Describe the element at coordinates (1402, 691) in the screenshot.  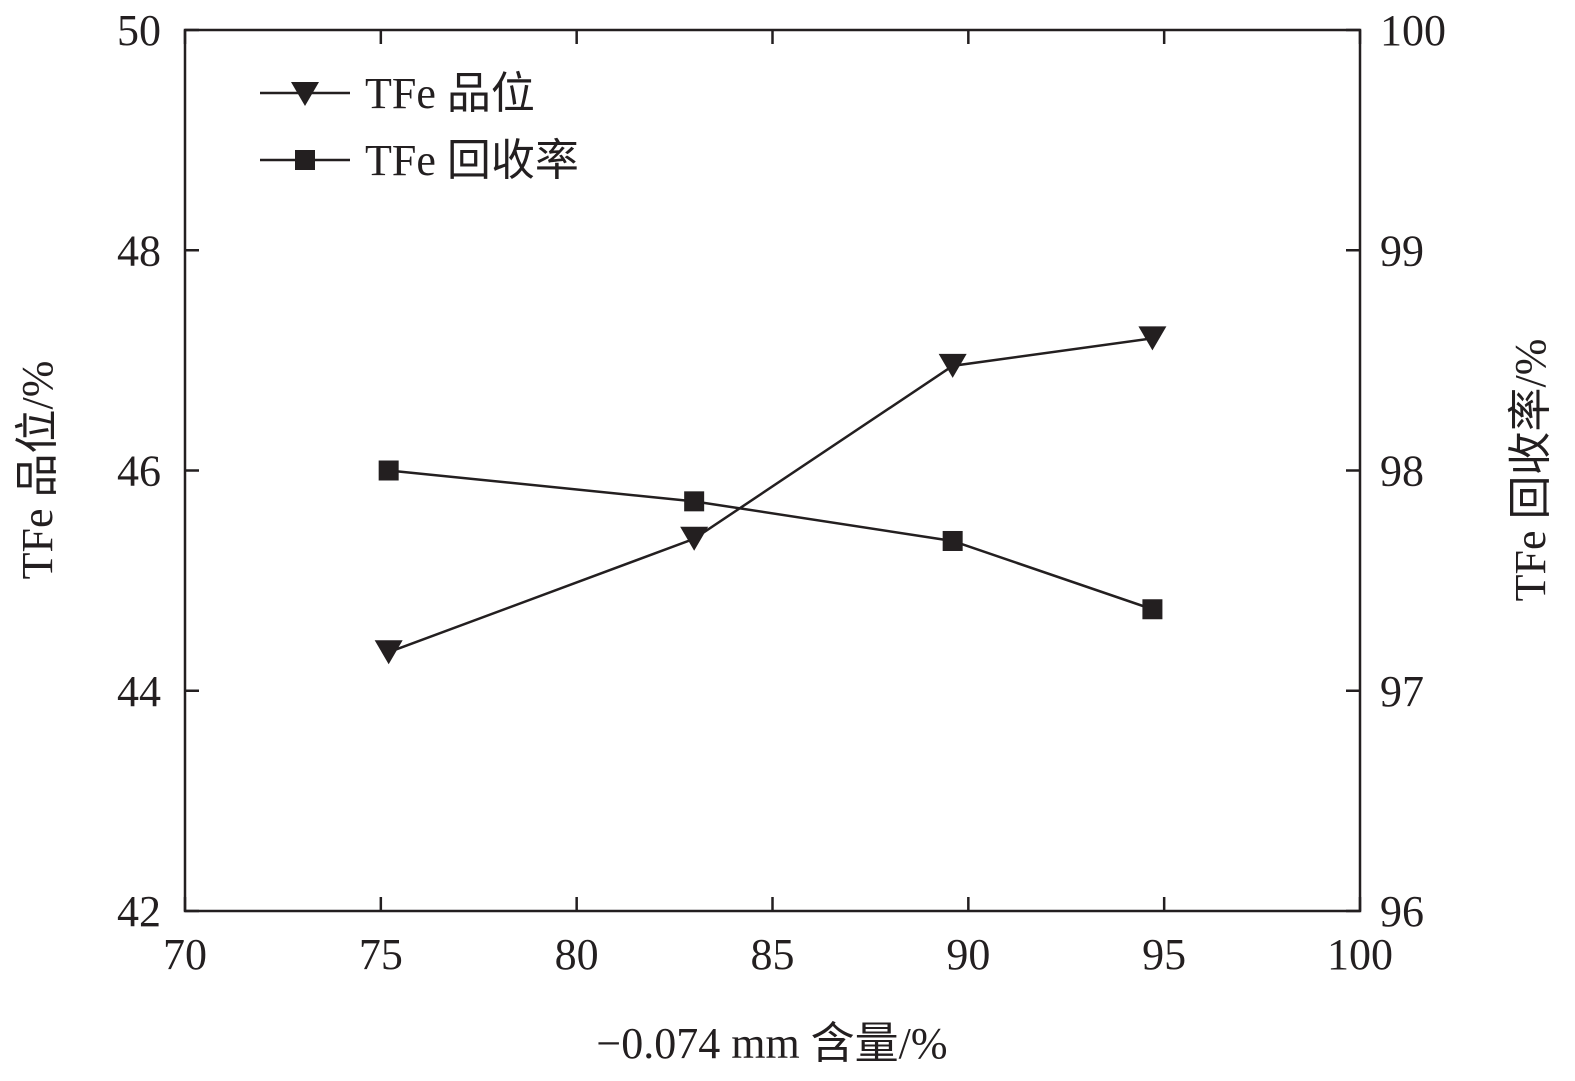
I see `y-right-tick-label: 97` at that location.